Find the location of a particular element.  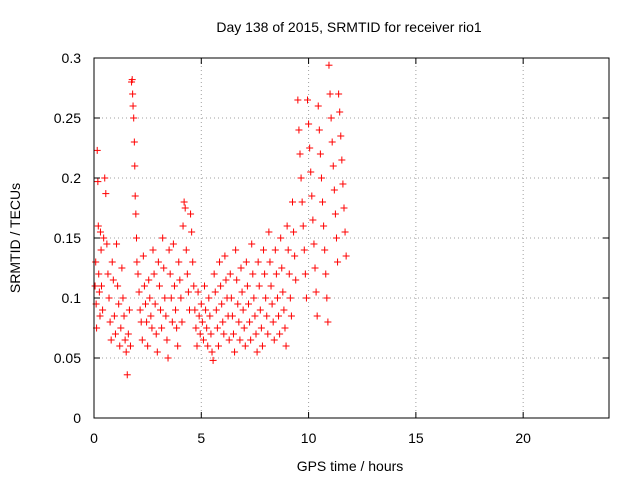

x-tick-label: 15 is located at coordinates (416, 438).